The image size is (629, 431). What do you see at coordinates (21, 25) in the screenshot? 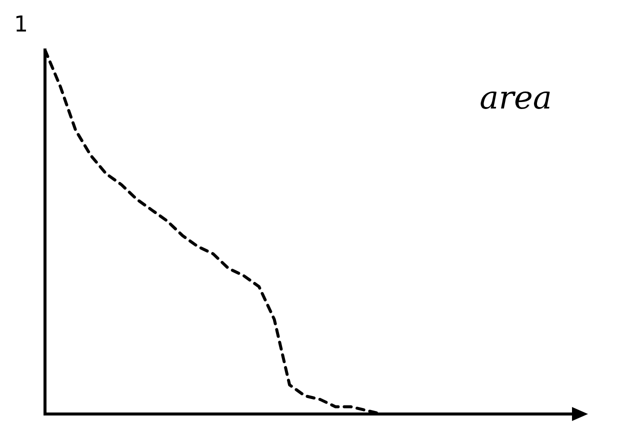
I see `text: 1` at bounding box center [21, 25].